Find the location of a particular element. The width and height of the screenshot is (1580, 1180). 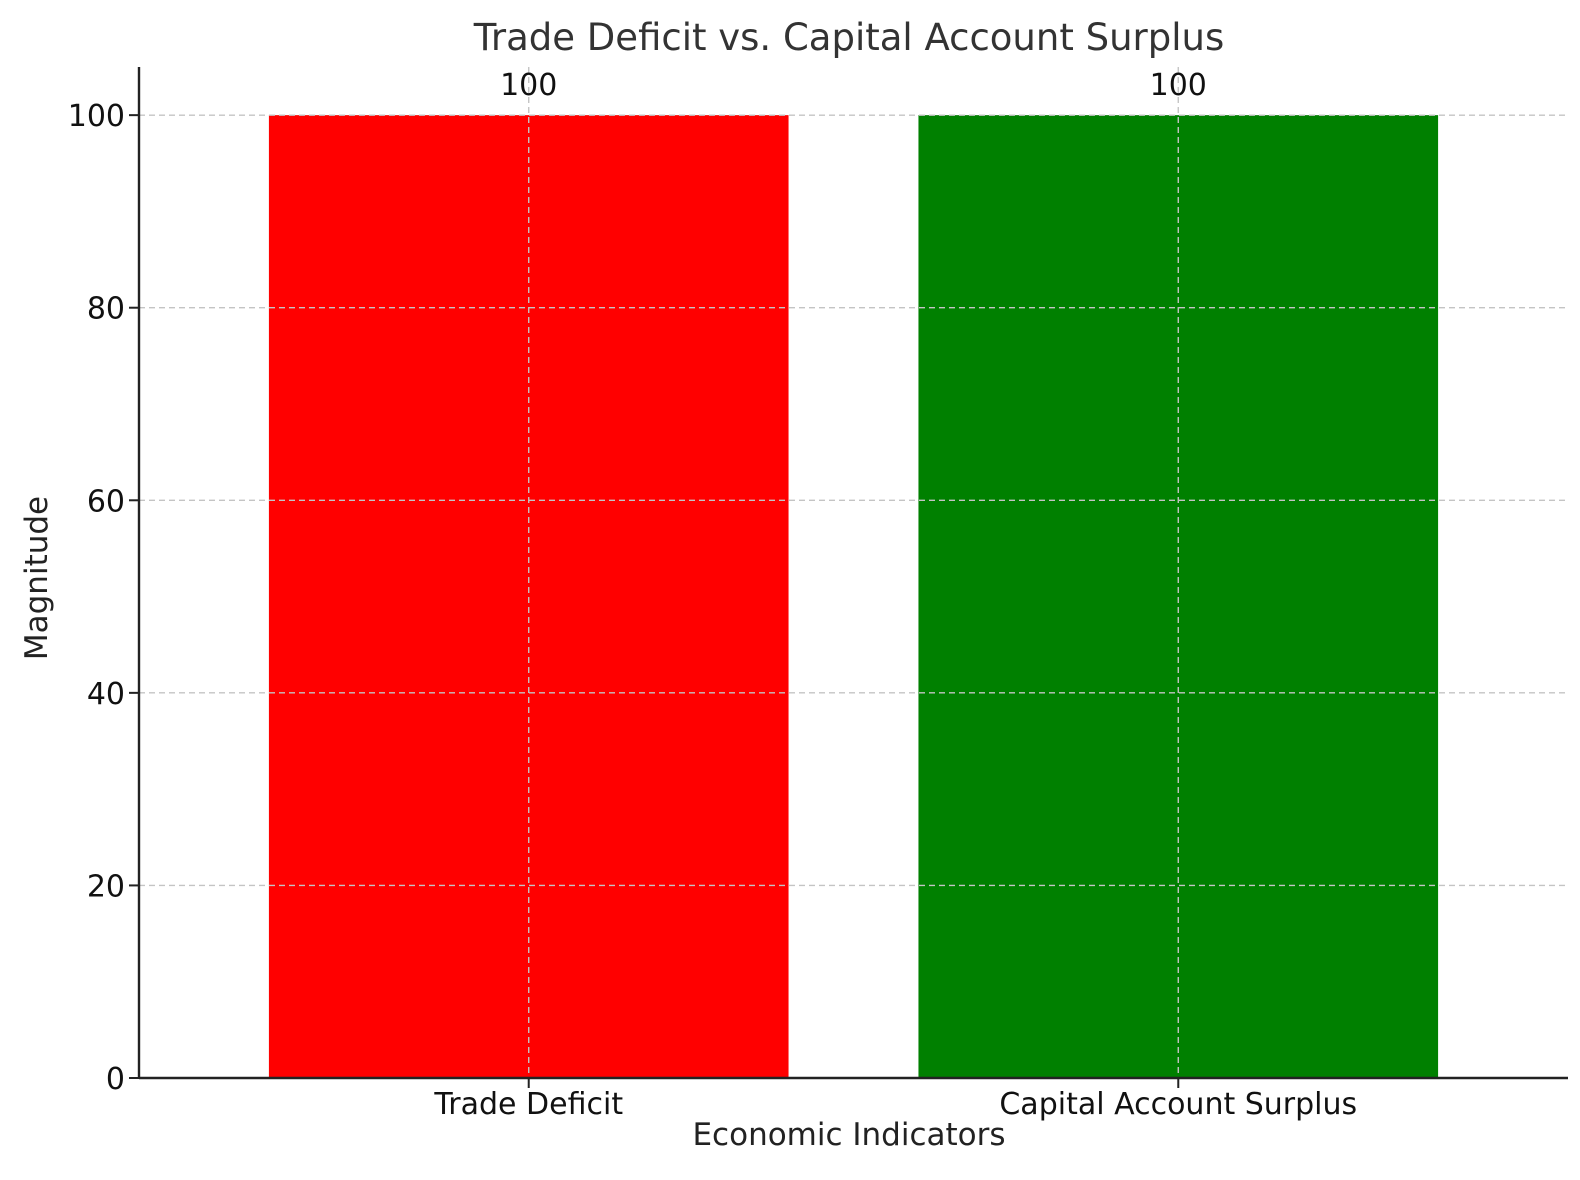

y-tick-label: 40 is located at coordinates (106, 694).